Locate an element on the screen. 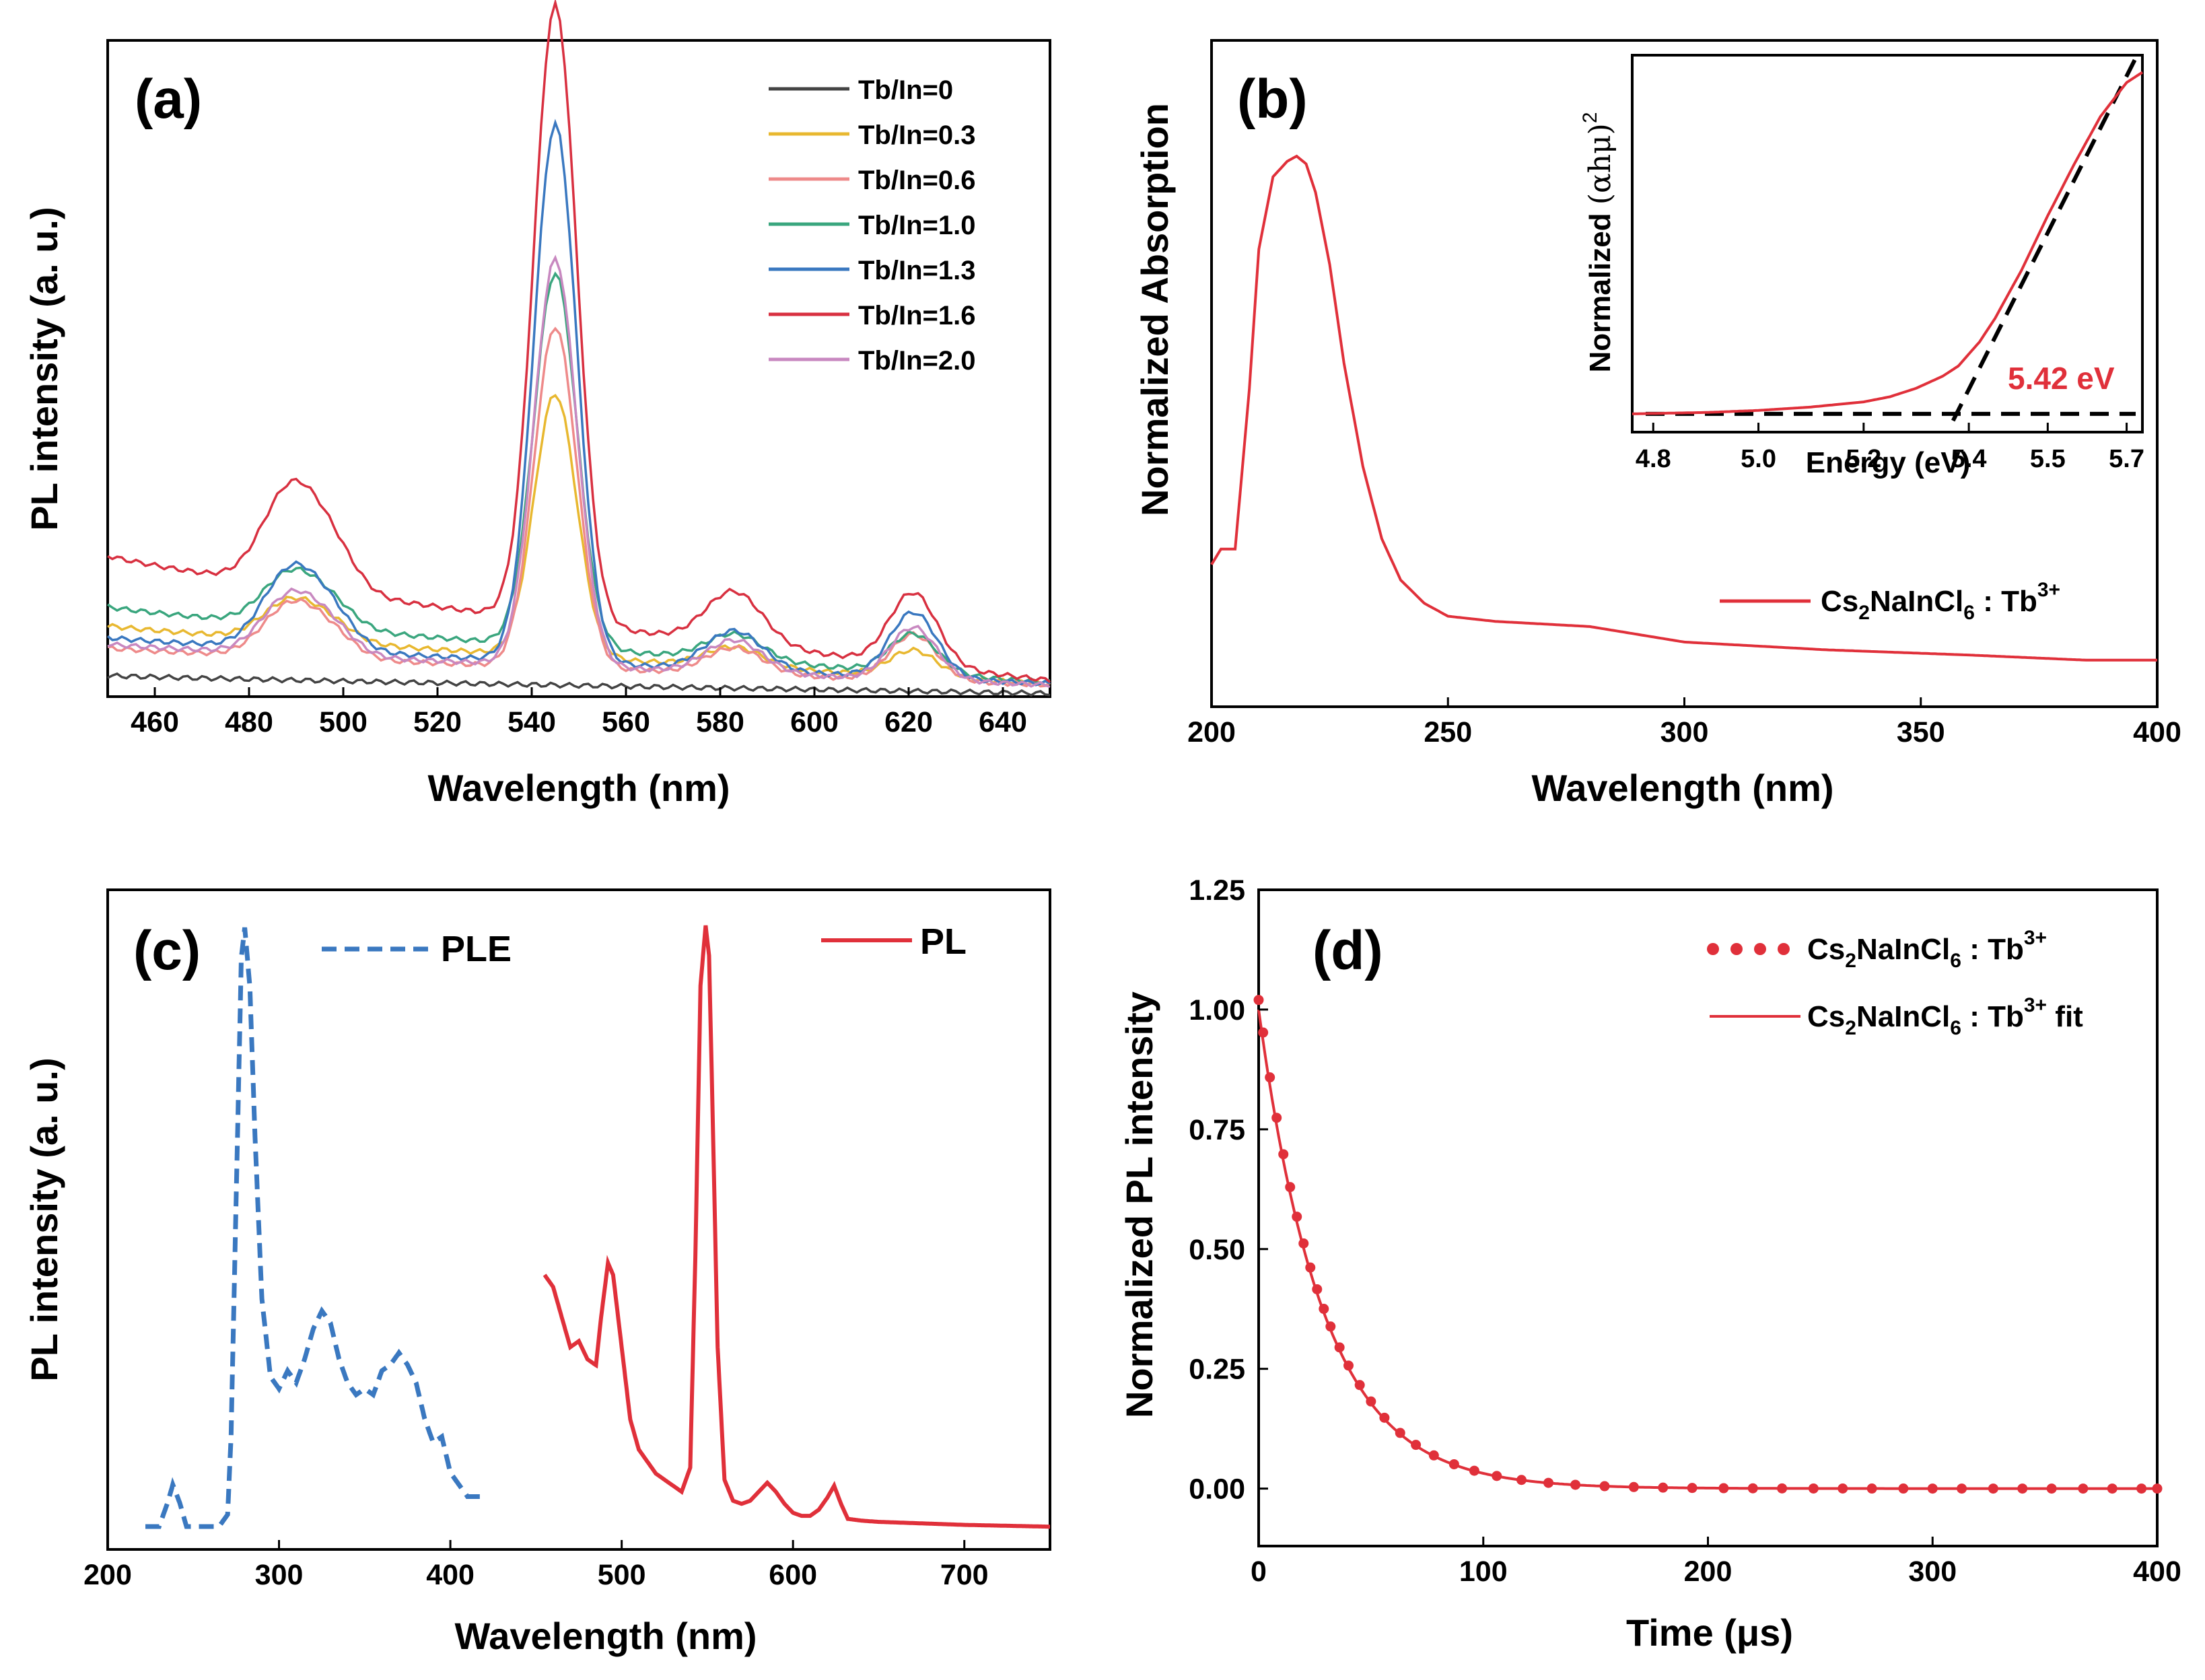 The height and width of the screenshot is (1680, 2205). panel-d-legend-fit-sub: 2 is located at coordinates (1851, 1028).